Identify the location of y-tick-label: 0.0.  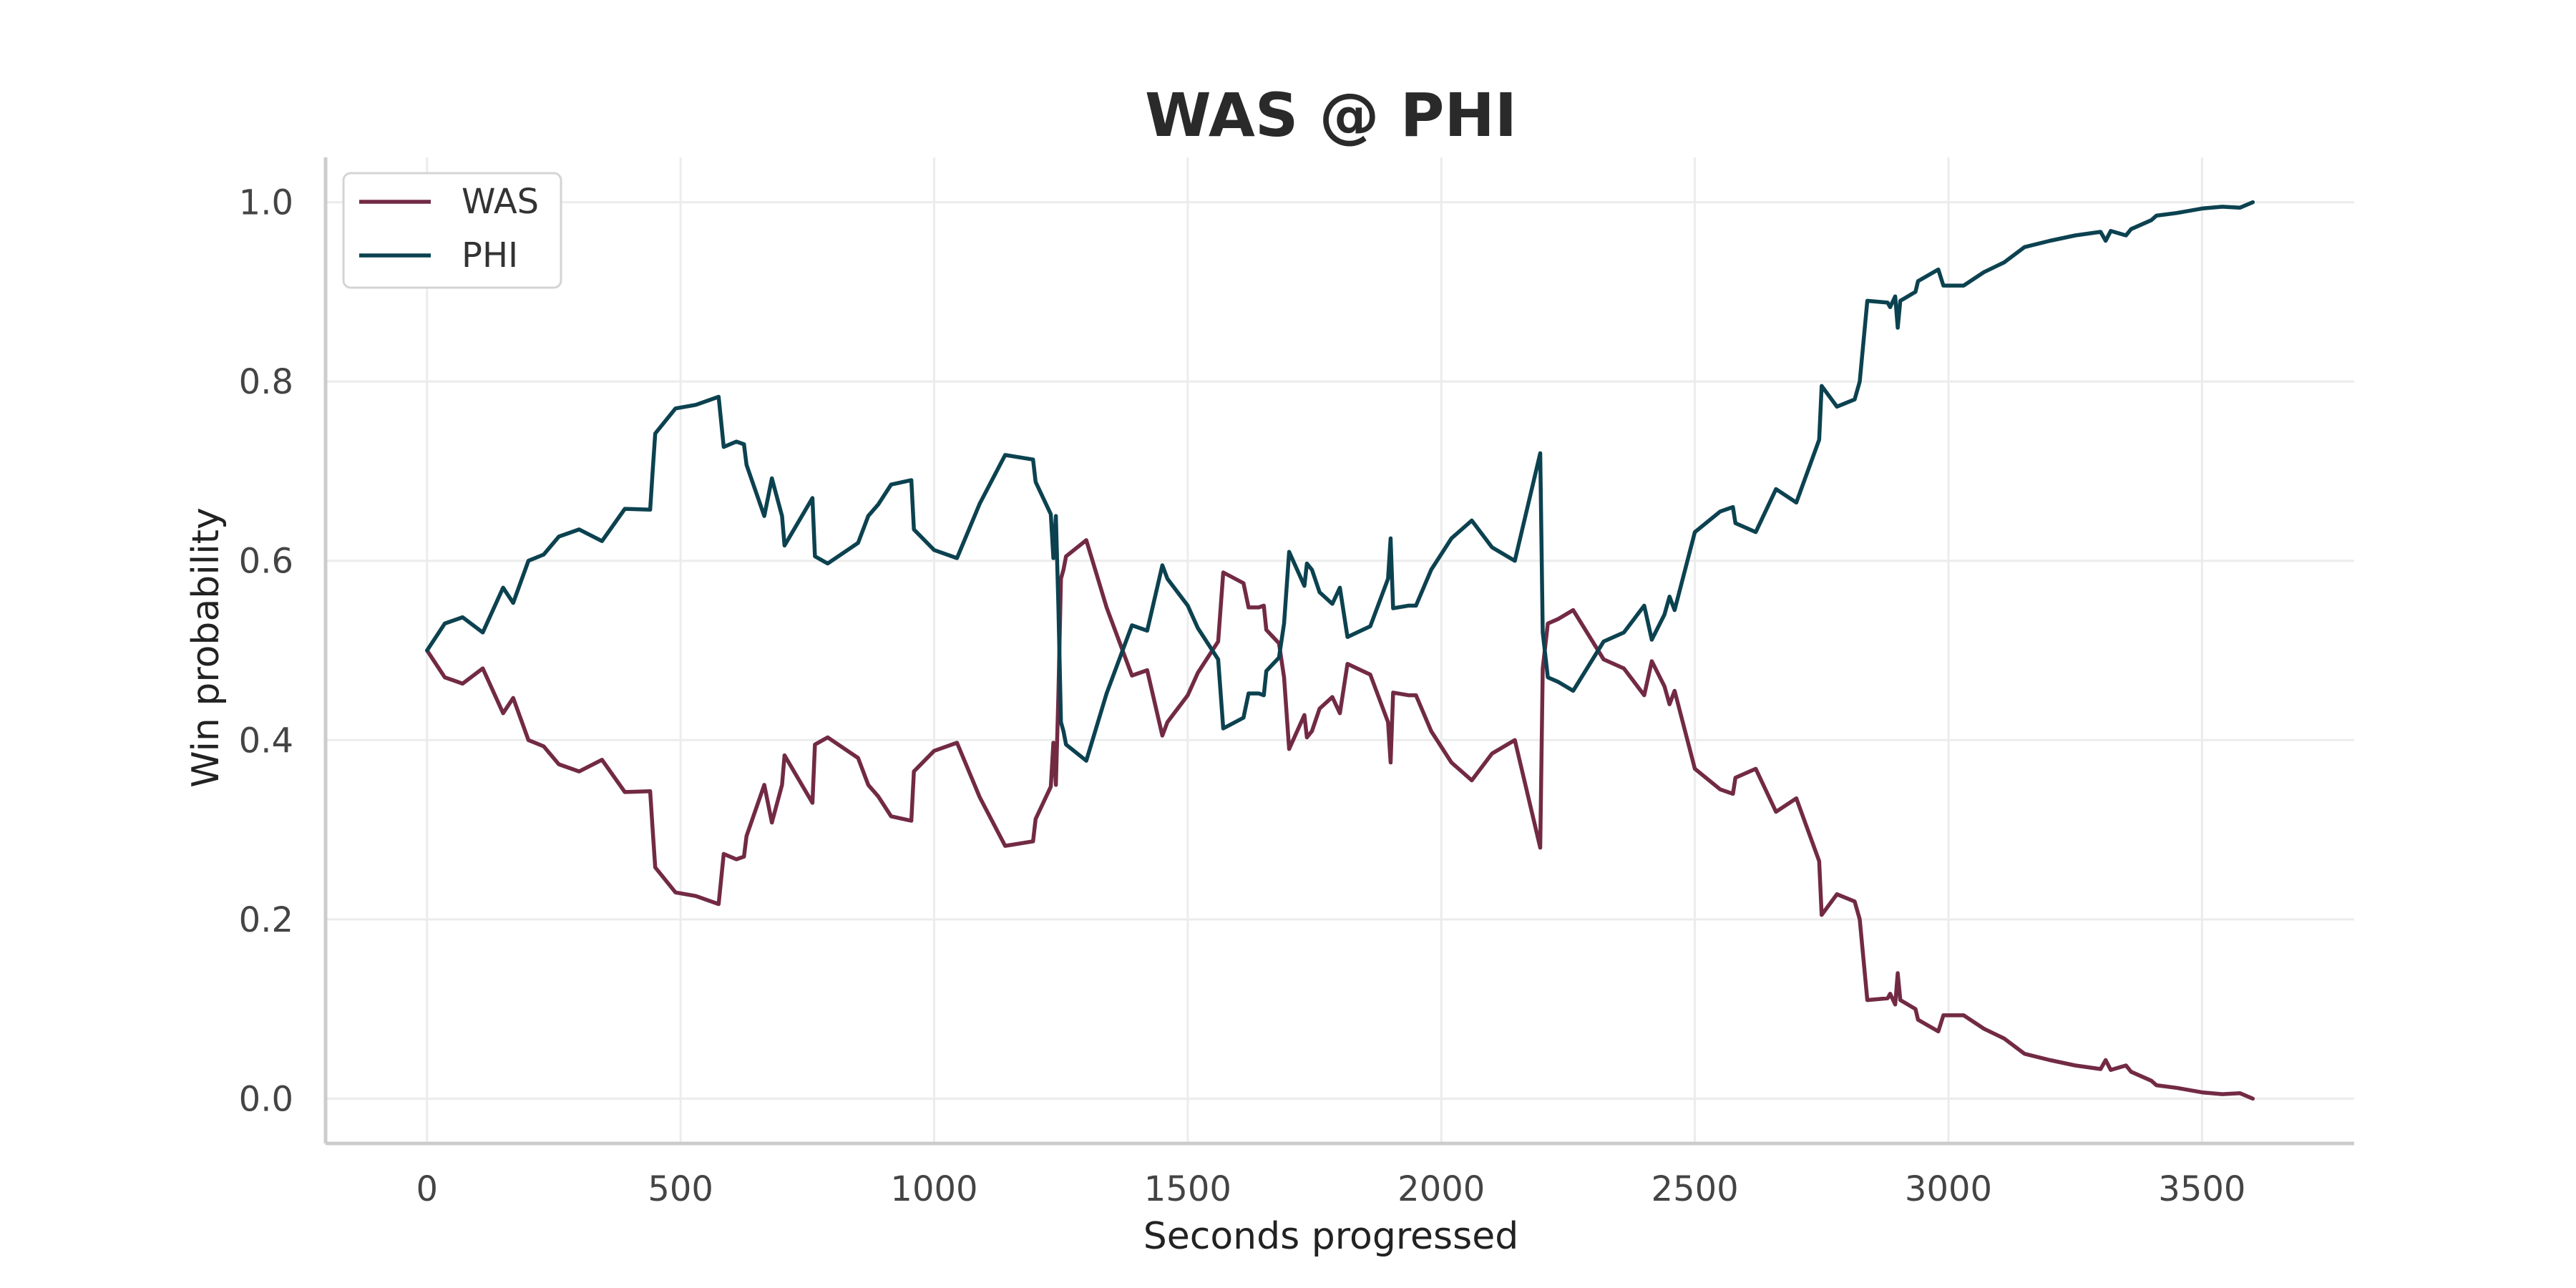
(266, 1099).